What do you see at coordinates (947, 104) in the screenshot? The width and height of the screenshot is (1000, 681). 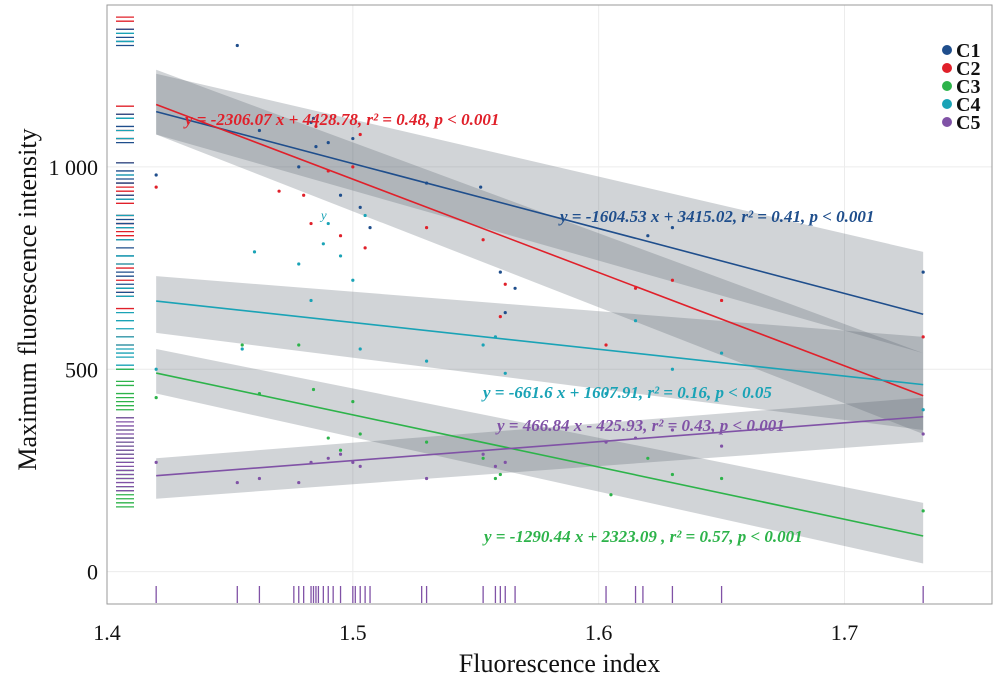 I see `legend-marker-c4` at bounding box center [947, 104].